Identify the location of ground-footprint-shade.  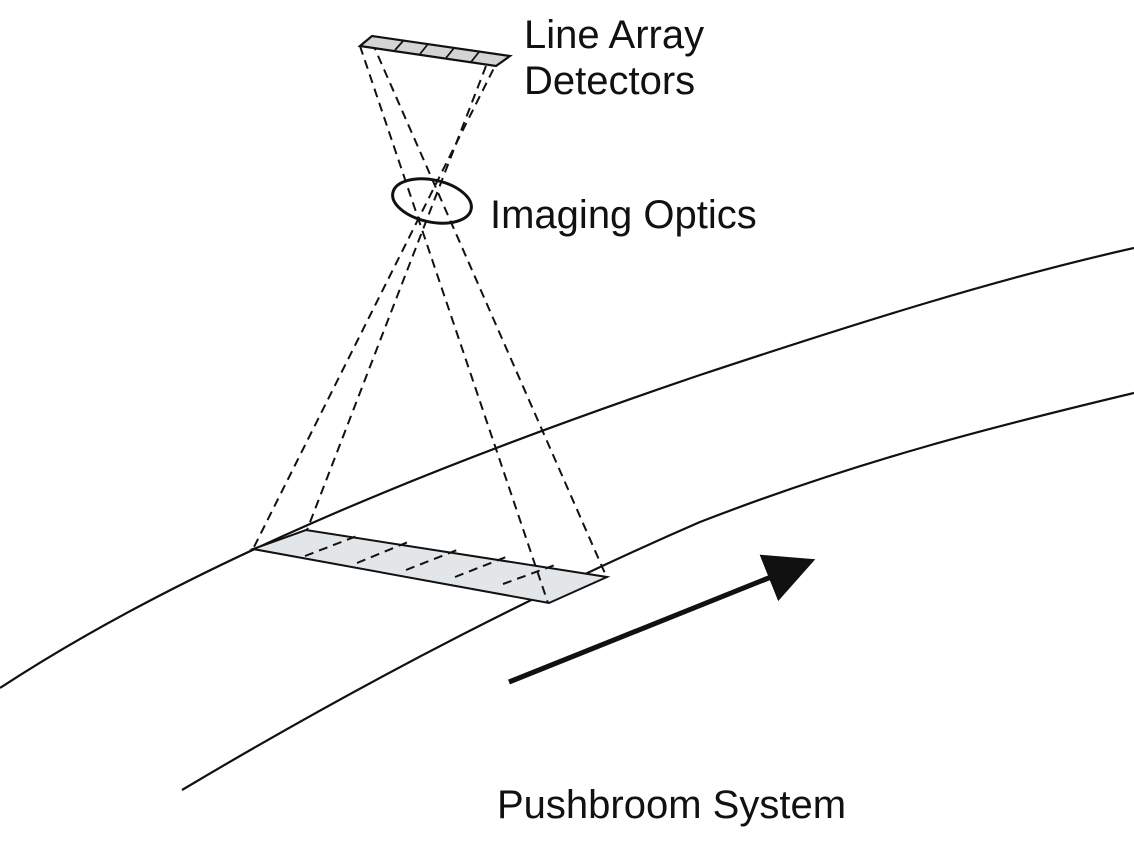
(430, 566).